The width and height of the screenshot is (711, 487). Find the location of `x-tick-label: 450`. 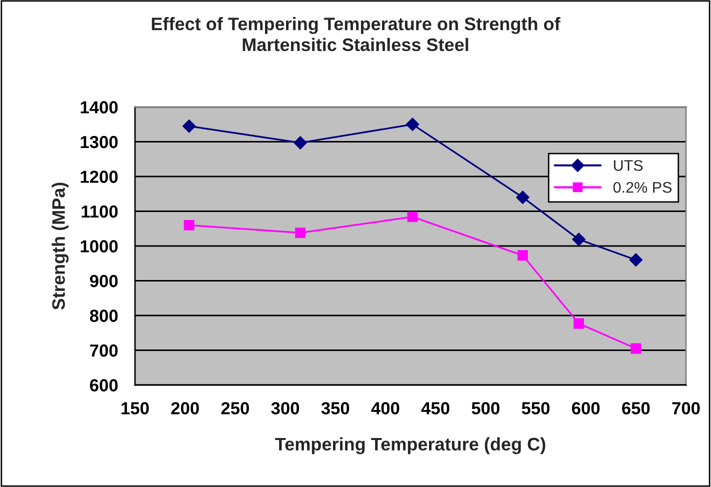

x-tick-label: 450 is located at coordinates (435, 408).